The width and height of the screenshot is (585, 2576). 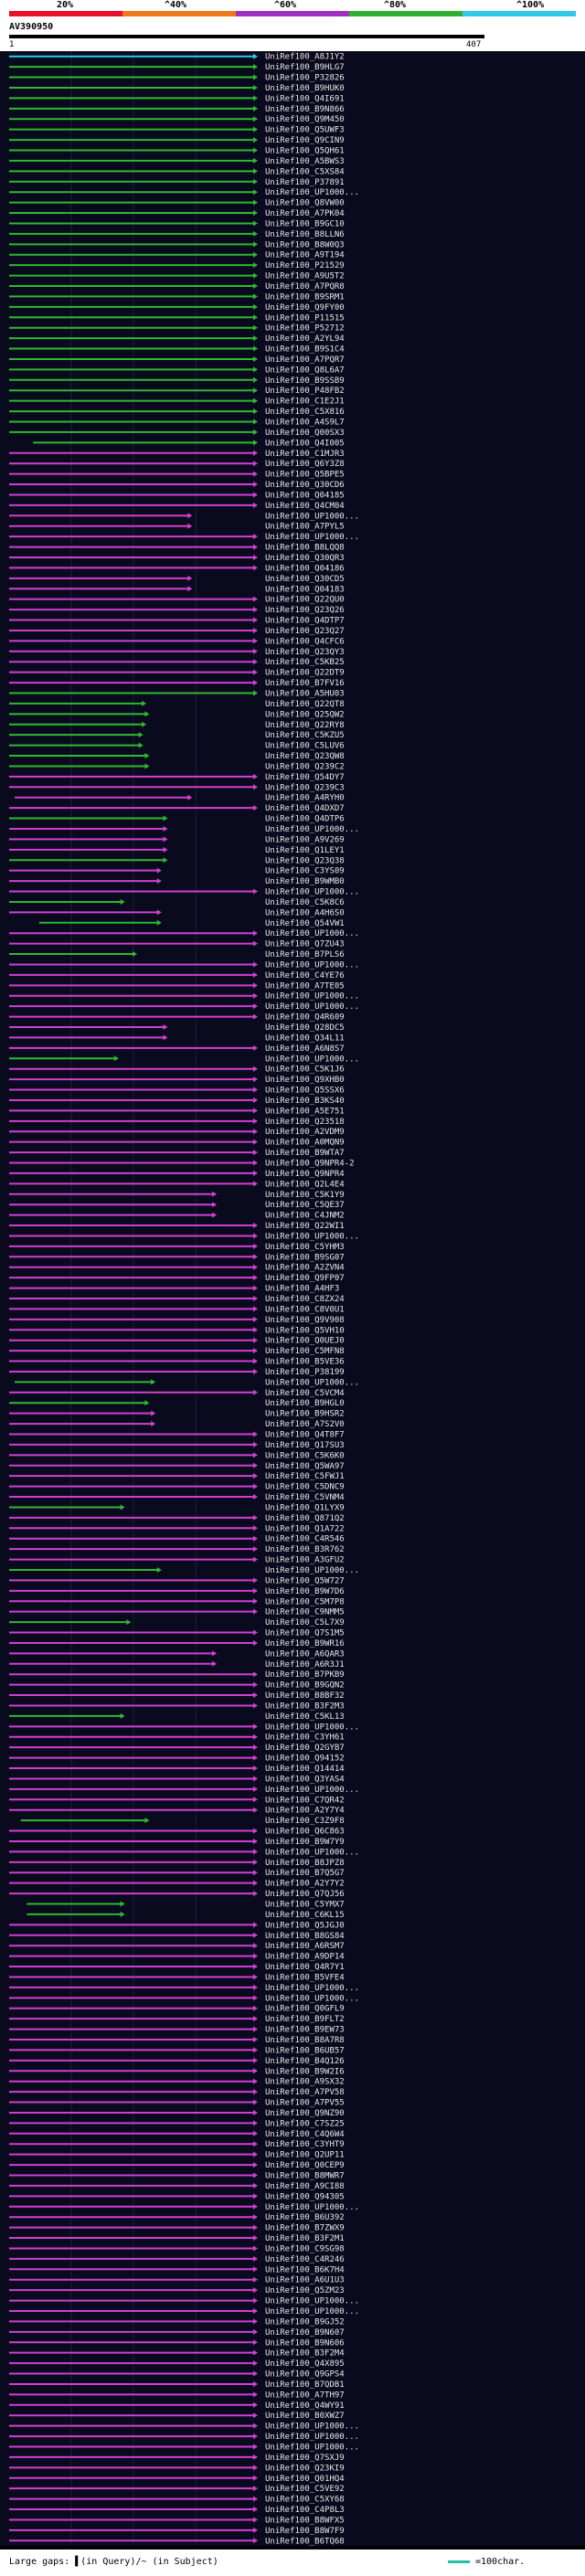 I want to click on hit-label: UniRef100_Q5SSX6, so click(x=305, y=1091).